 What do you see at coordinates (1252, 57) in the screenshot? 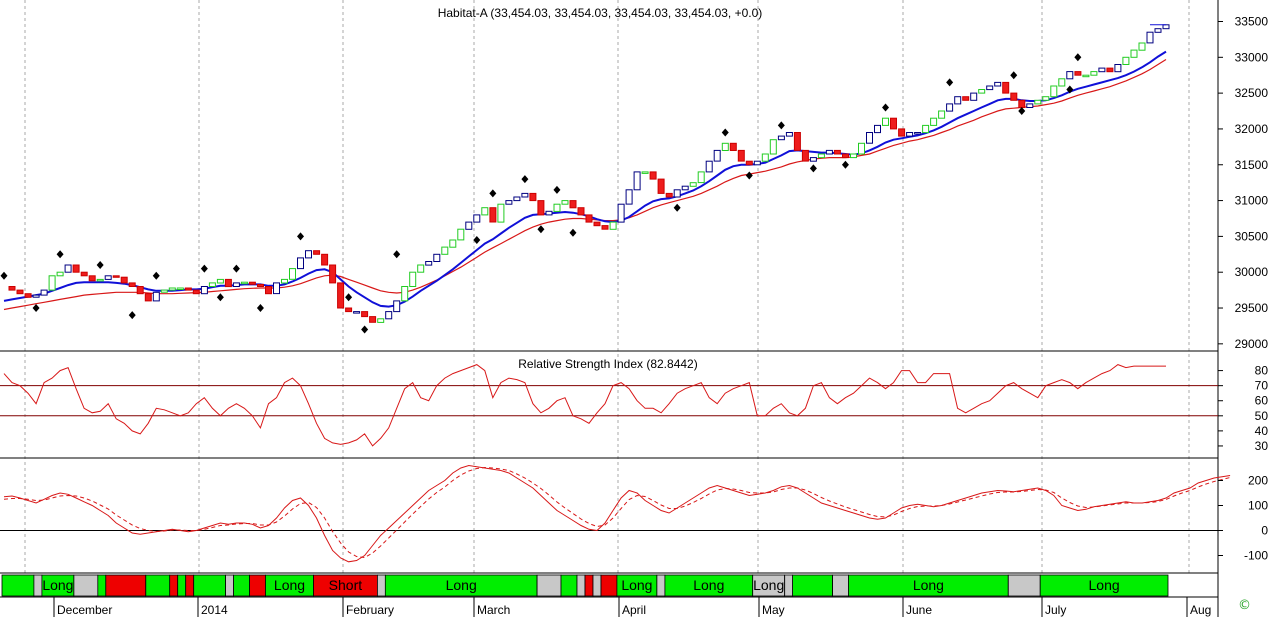
I see `y-tick-label: 33000` at bounding box center [1252, 57].